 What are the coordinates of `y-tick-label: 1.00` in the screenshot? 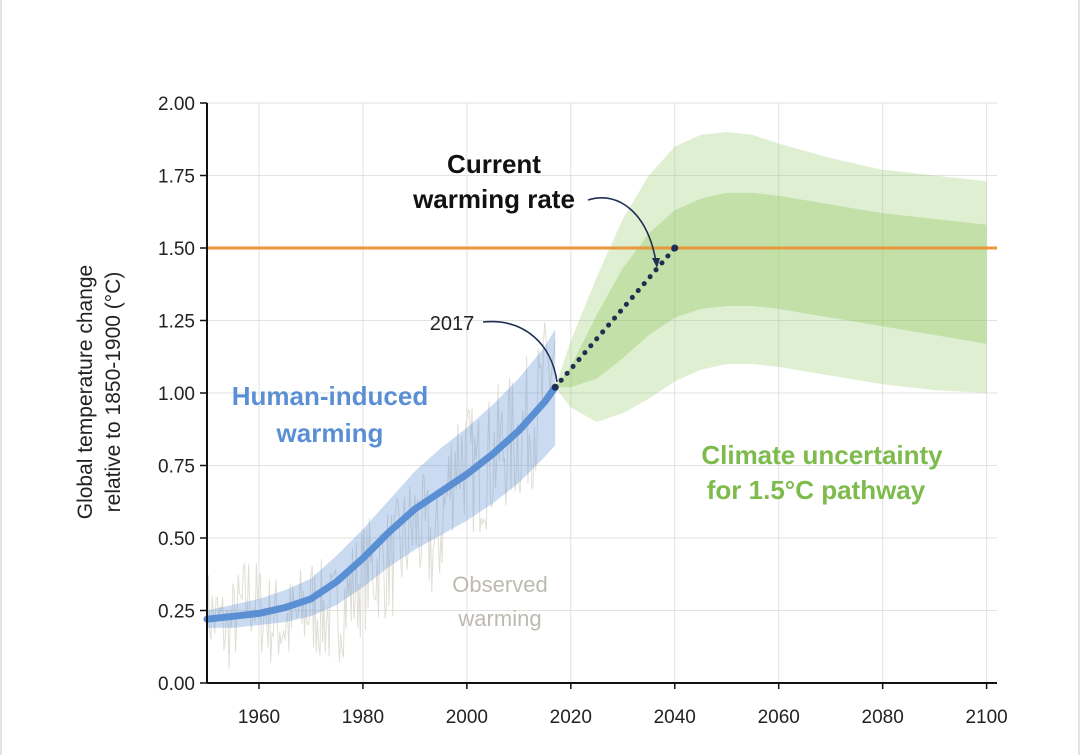 It's located at (176, 394).